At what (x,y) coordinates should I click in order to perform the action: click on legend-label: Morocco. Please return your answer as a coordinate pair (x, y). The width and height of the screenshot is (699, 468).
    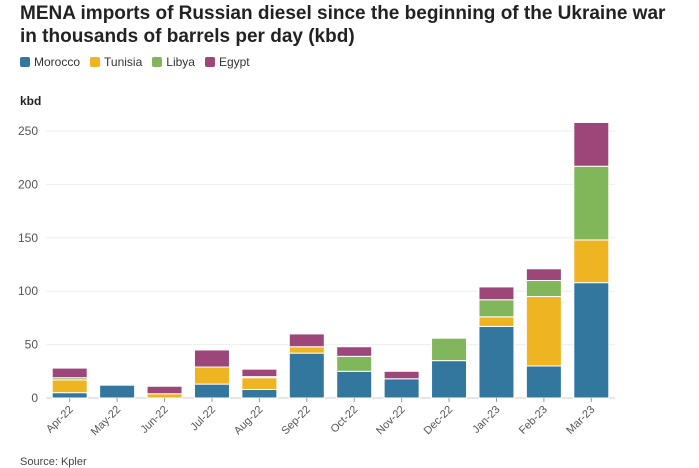
    Looking at the image, I should click on (57, 62).